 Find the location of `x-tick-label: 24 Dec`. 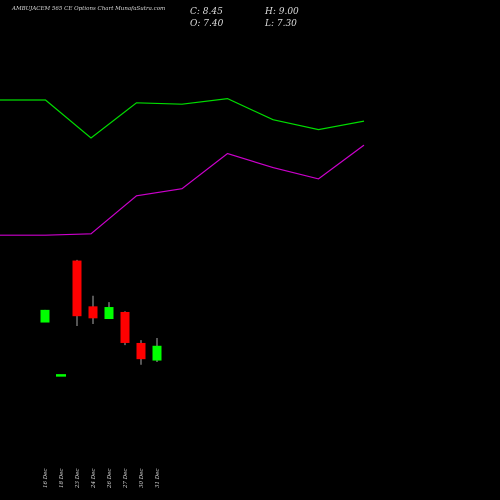

x-tick-label: 24 Dec is located at coordinates (94, 479).